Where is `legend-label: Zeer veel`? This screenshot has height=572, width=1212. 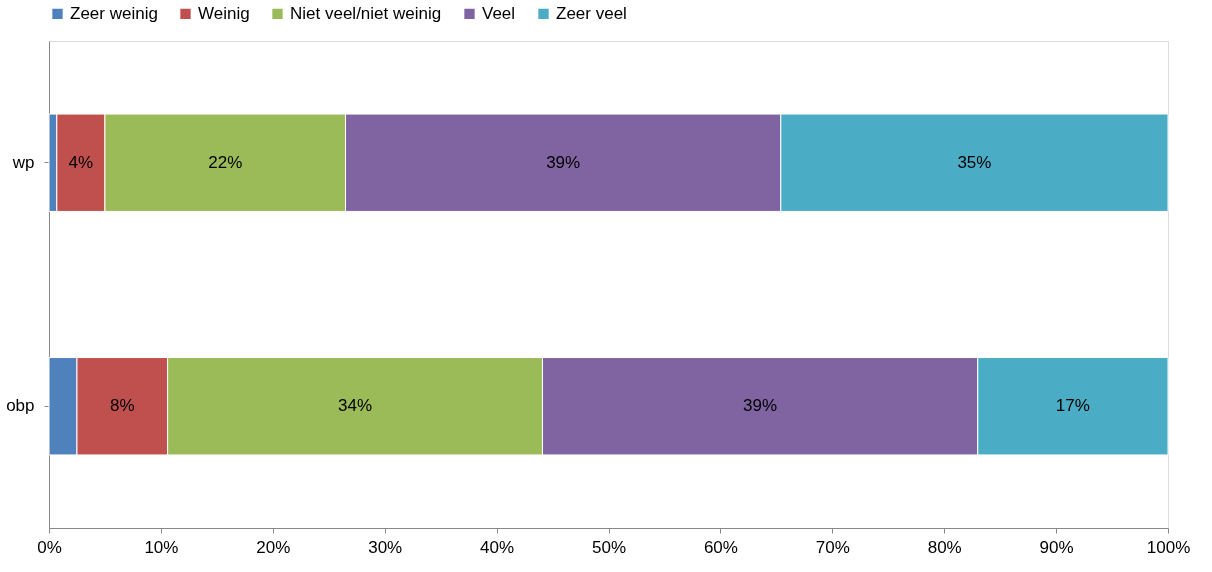
legend-label: Zeer veel is located at coordinates (591, 13).